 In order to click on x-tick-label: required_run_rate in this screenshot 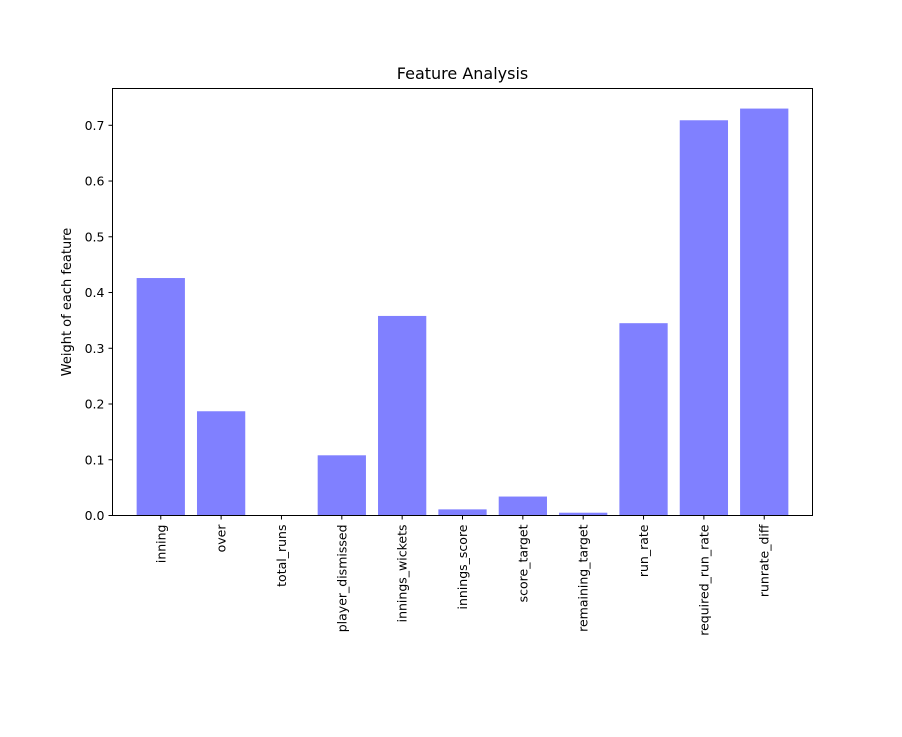, I will do `click(703, 580)`.